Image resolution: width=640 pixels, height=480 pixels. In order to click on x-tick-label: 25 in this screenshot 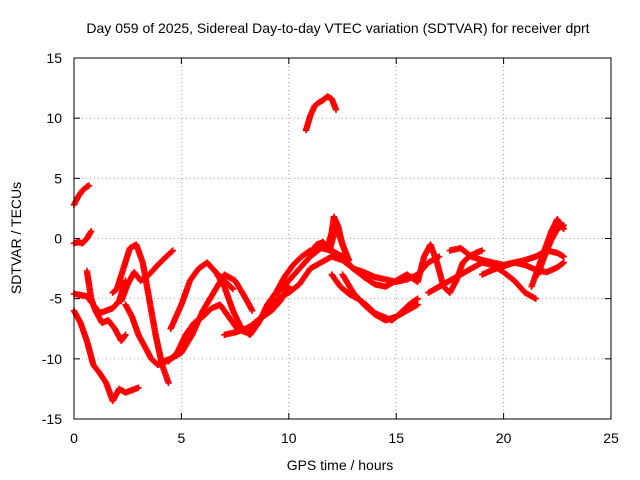, I will do `click(611, 438)`.